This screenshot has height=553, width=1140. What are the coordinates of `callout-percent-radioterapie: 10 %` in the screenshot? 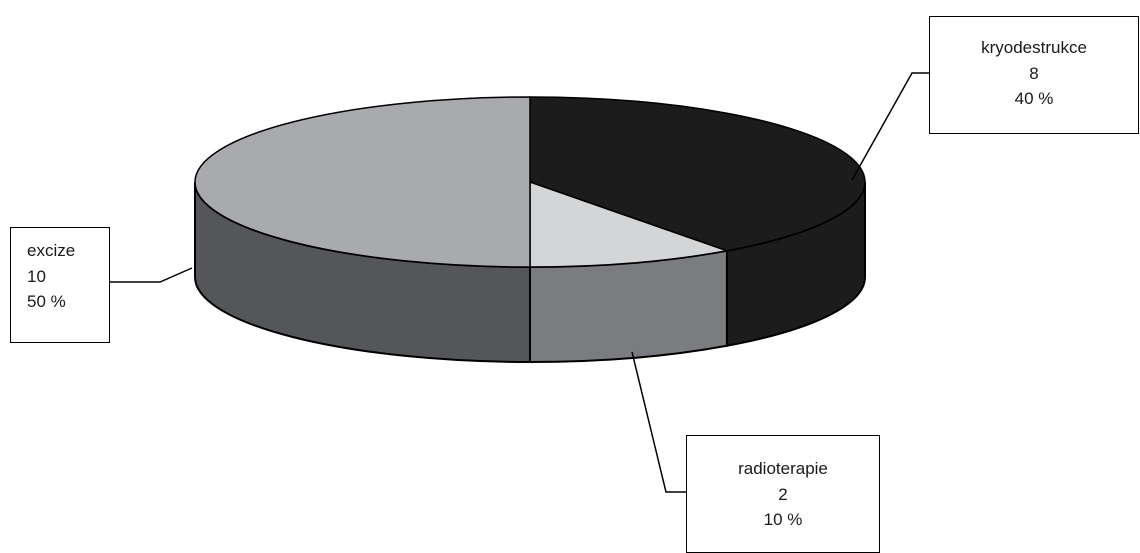 It's located at (783, 519).